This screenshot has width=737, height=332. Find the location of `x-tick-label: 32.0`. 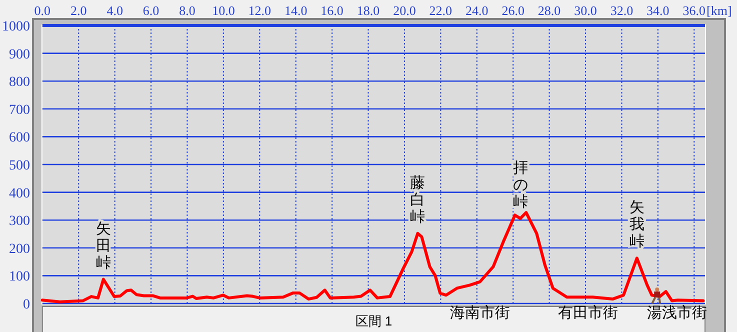

x-tick-label: 32.0 is located at coordinates (622, 10).